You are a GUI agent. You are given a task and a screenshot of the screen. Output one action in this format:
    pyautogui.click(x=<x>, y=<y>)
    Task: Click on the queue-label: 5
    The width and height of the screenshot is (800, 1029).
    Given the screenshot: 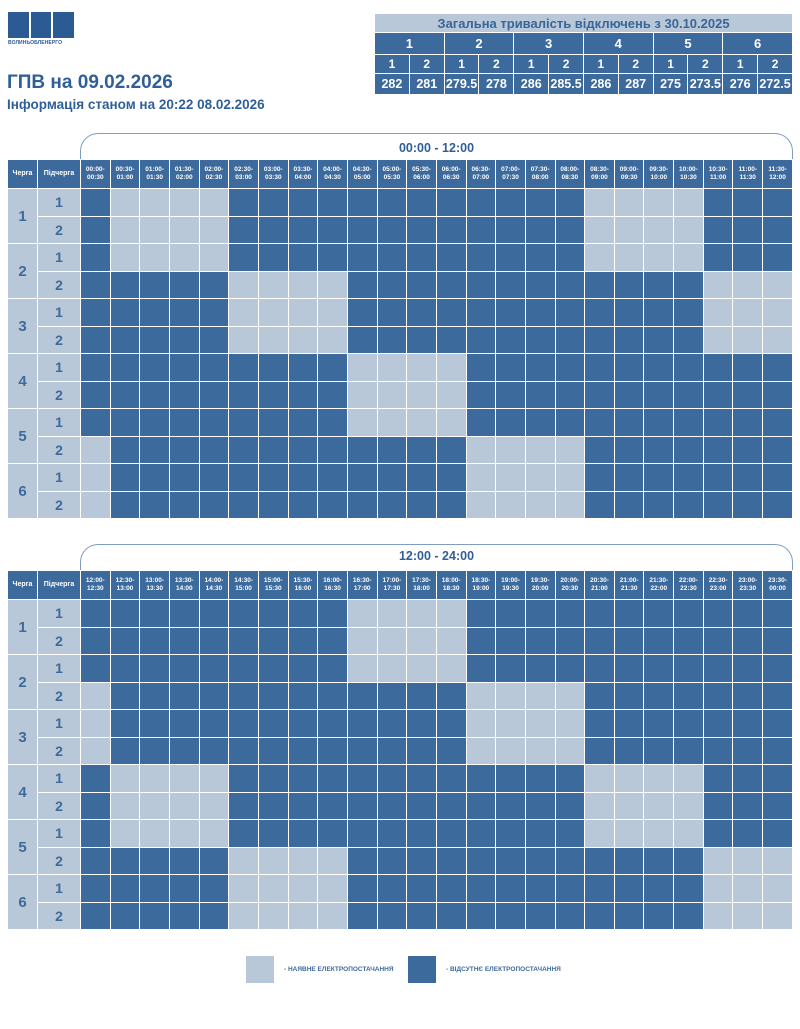 What is the action you would take?
    pyautogui.click(x=22, y=436)
    